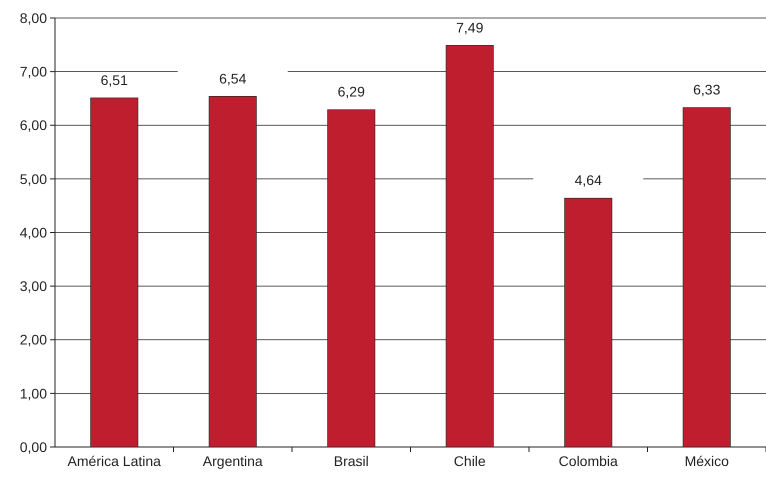 The width and height of the screenshot is (766, 477). Describe the element at coordinates (114, 80) in the screenshot. I see `data-label: 6,51` at that location.